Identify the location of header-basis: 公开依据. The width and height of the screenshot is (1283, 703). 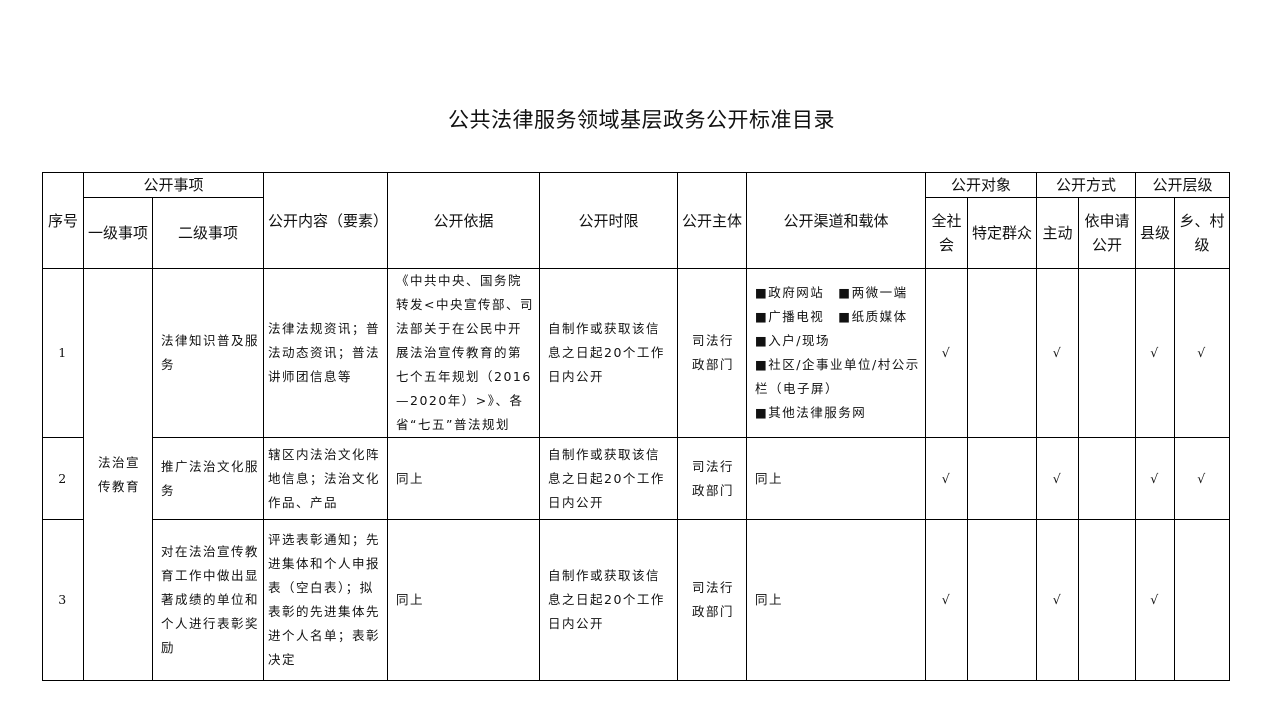
(463, 220).